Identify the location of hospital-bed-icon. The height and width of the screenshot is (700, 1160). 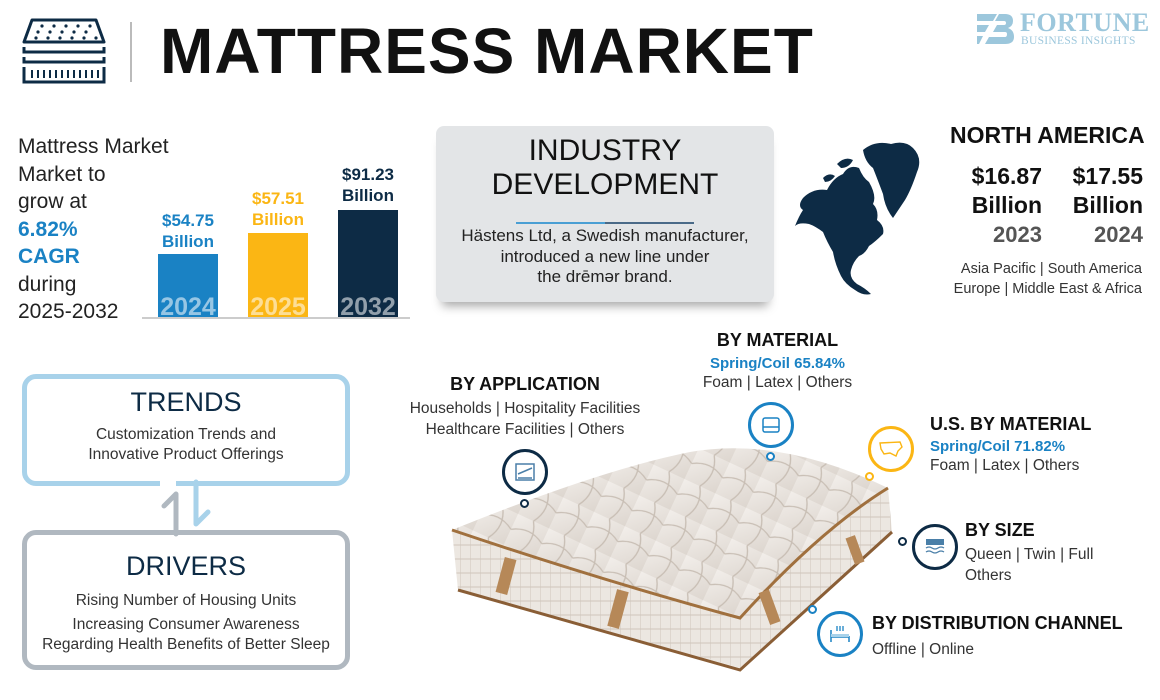
(525, 472).